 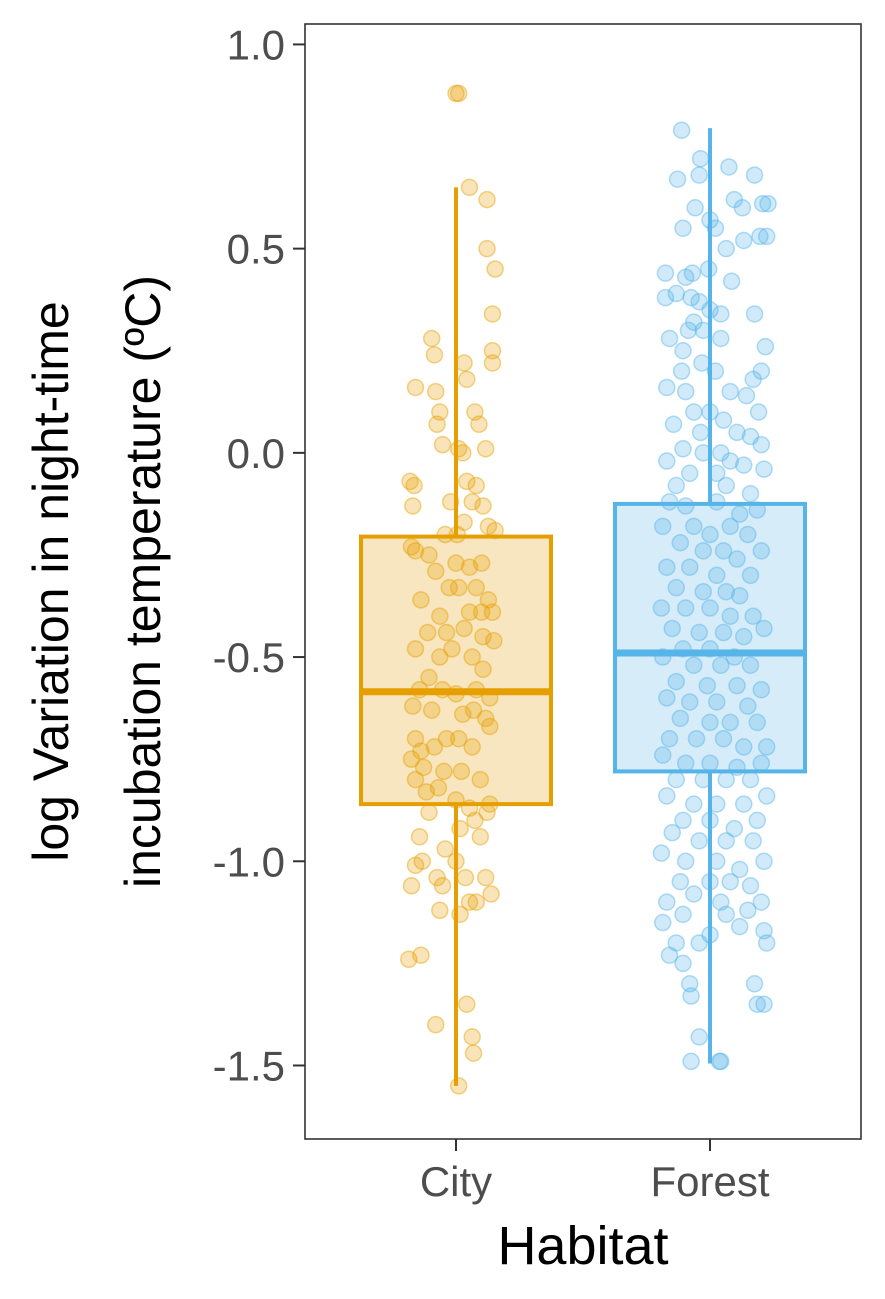 I want to click on x-axis-ticks: City Forest, so click(x=595, y=1172).